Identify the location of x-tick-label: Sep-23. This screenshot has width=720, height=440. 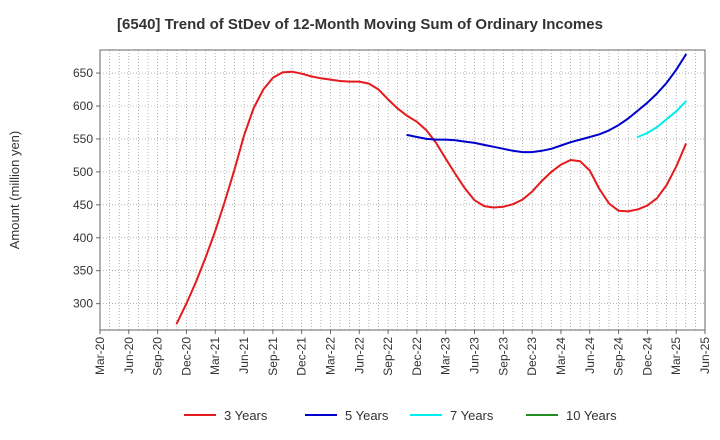
(503, 356).